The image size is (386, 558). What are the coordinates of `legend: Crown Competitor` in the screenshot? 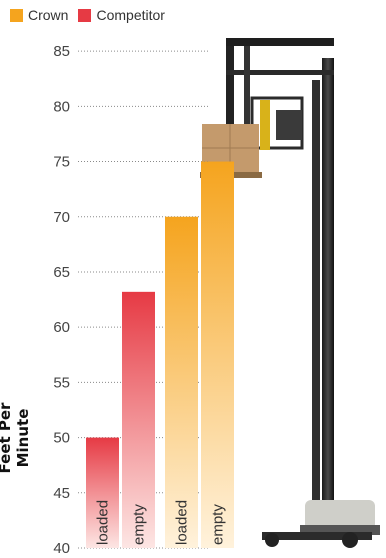 It's located at (92, 15).